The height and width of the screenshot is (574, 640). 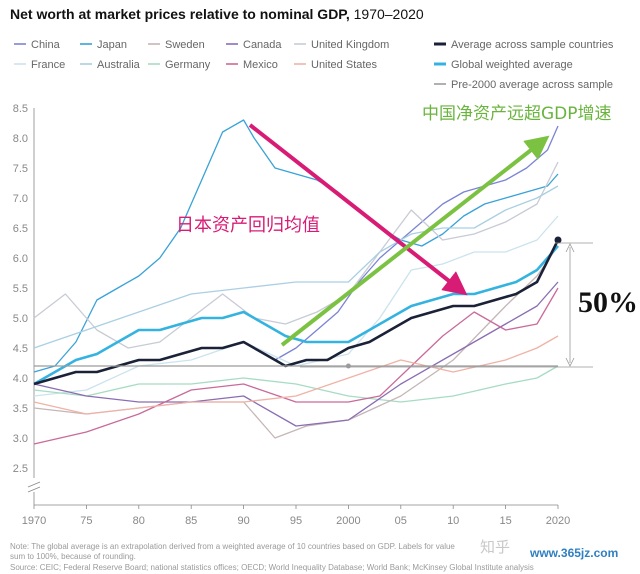 I want to click on legend-label-pre2000: Pre-2000 average across sample, so click(x=532, y=85).